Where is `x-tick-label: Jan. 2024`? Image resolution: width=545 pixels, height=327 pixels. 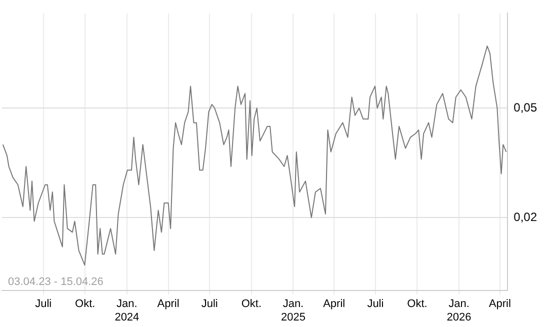
x-tick-label: Jan. 2024 is located at coordinates (127, 311).